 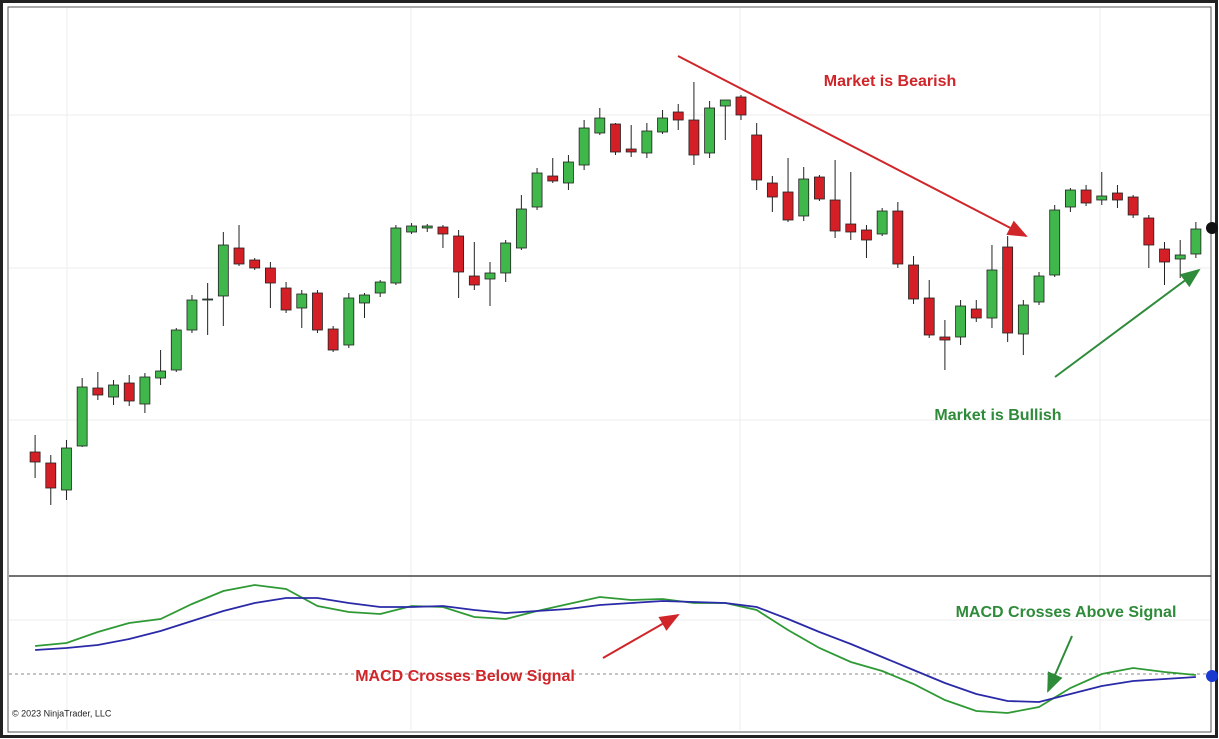 I want to click on cross-below-arrow, so click(x=641, y=636).